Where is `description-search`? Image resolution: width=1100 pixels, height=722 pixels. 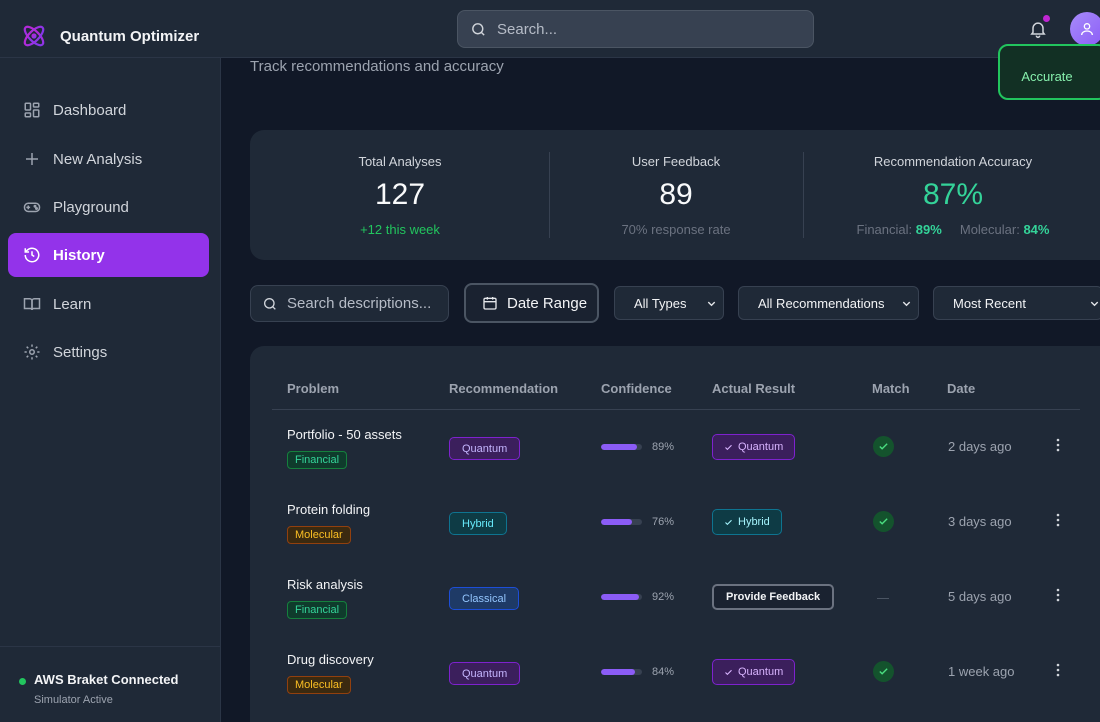
description-search is located at coordinates (349, 303).